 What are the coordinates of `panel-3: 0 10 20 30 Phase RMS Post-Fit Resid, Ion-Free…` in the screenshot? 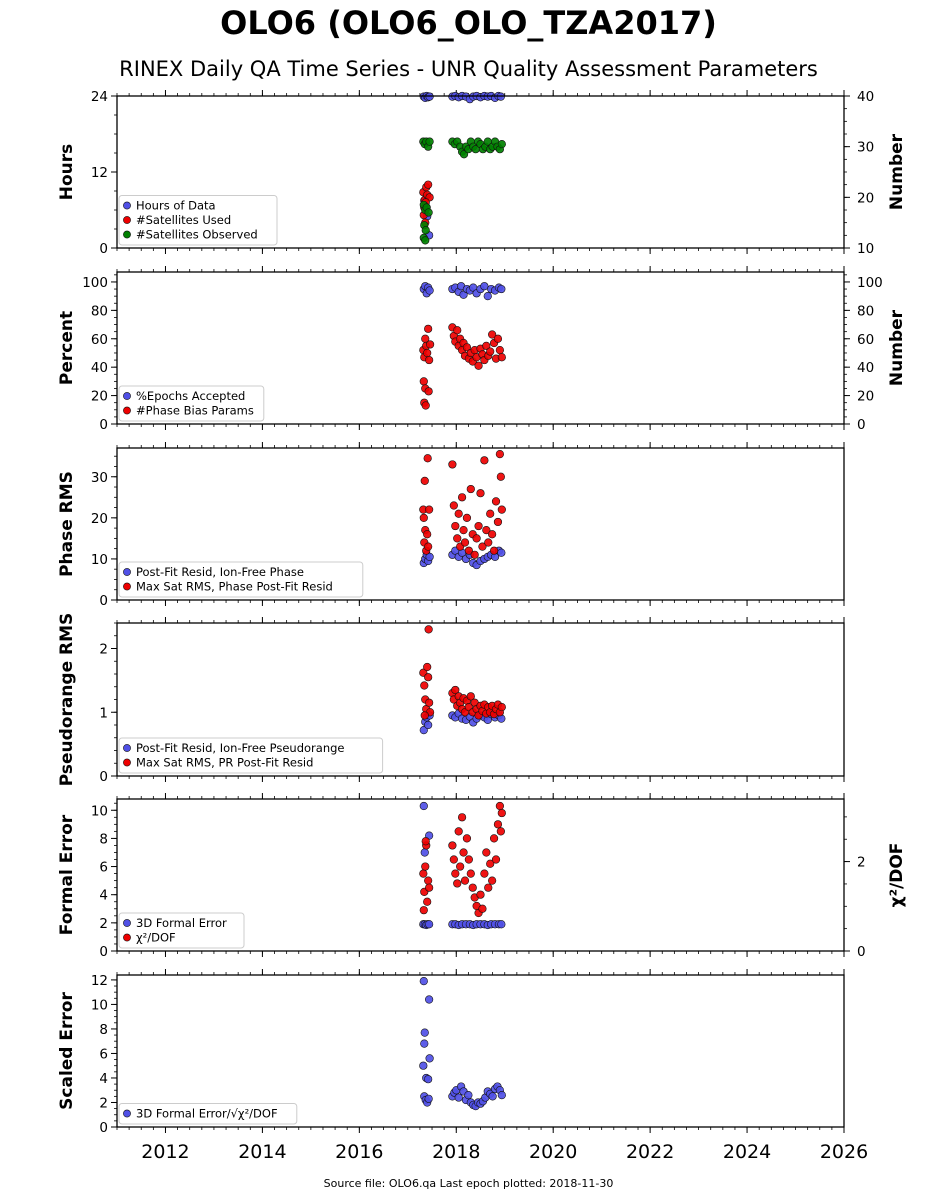 It's located at (451, 525).